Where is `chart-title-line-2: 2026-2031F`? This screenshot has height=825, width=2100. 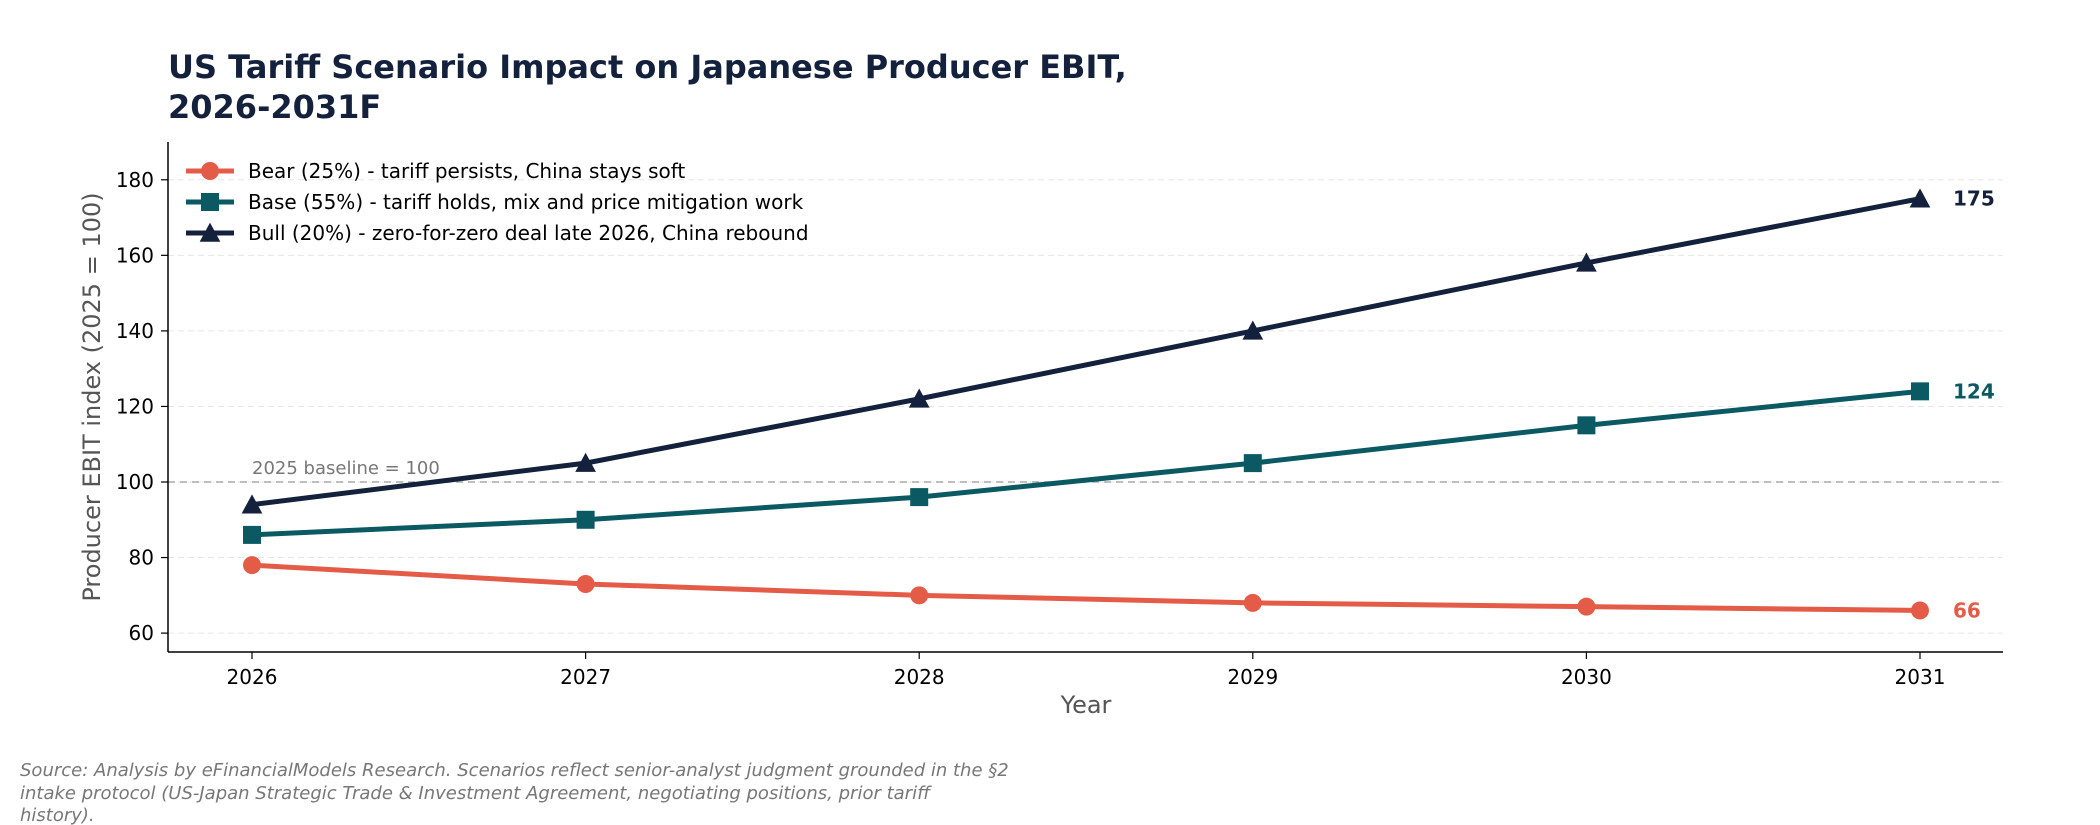
chart-title-line-2: 2026-2031F is located at coordinates (274, 107).